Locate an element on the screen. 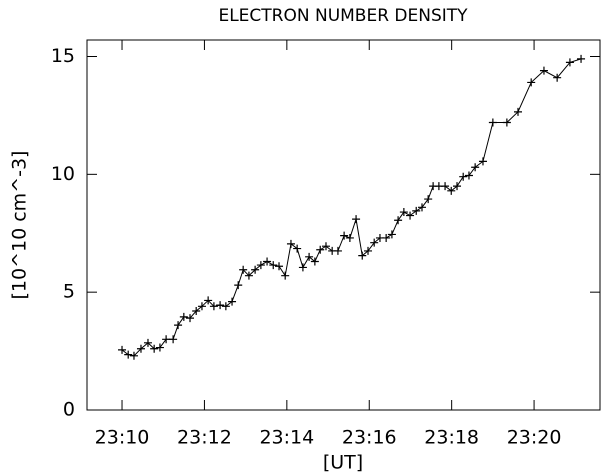  y-tick-label: 15 is located at coordinates (63, 56).